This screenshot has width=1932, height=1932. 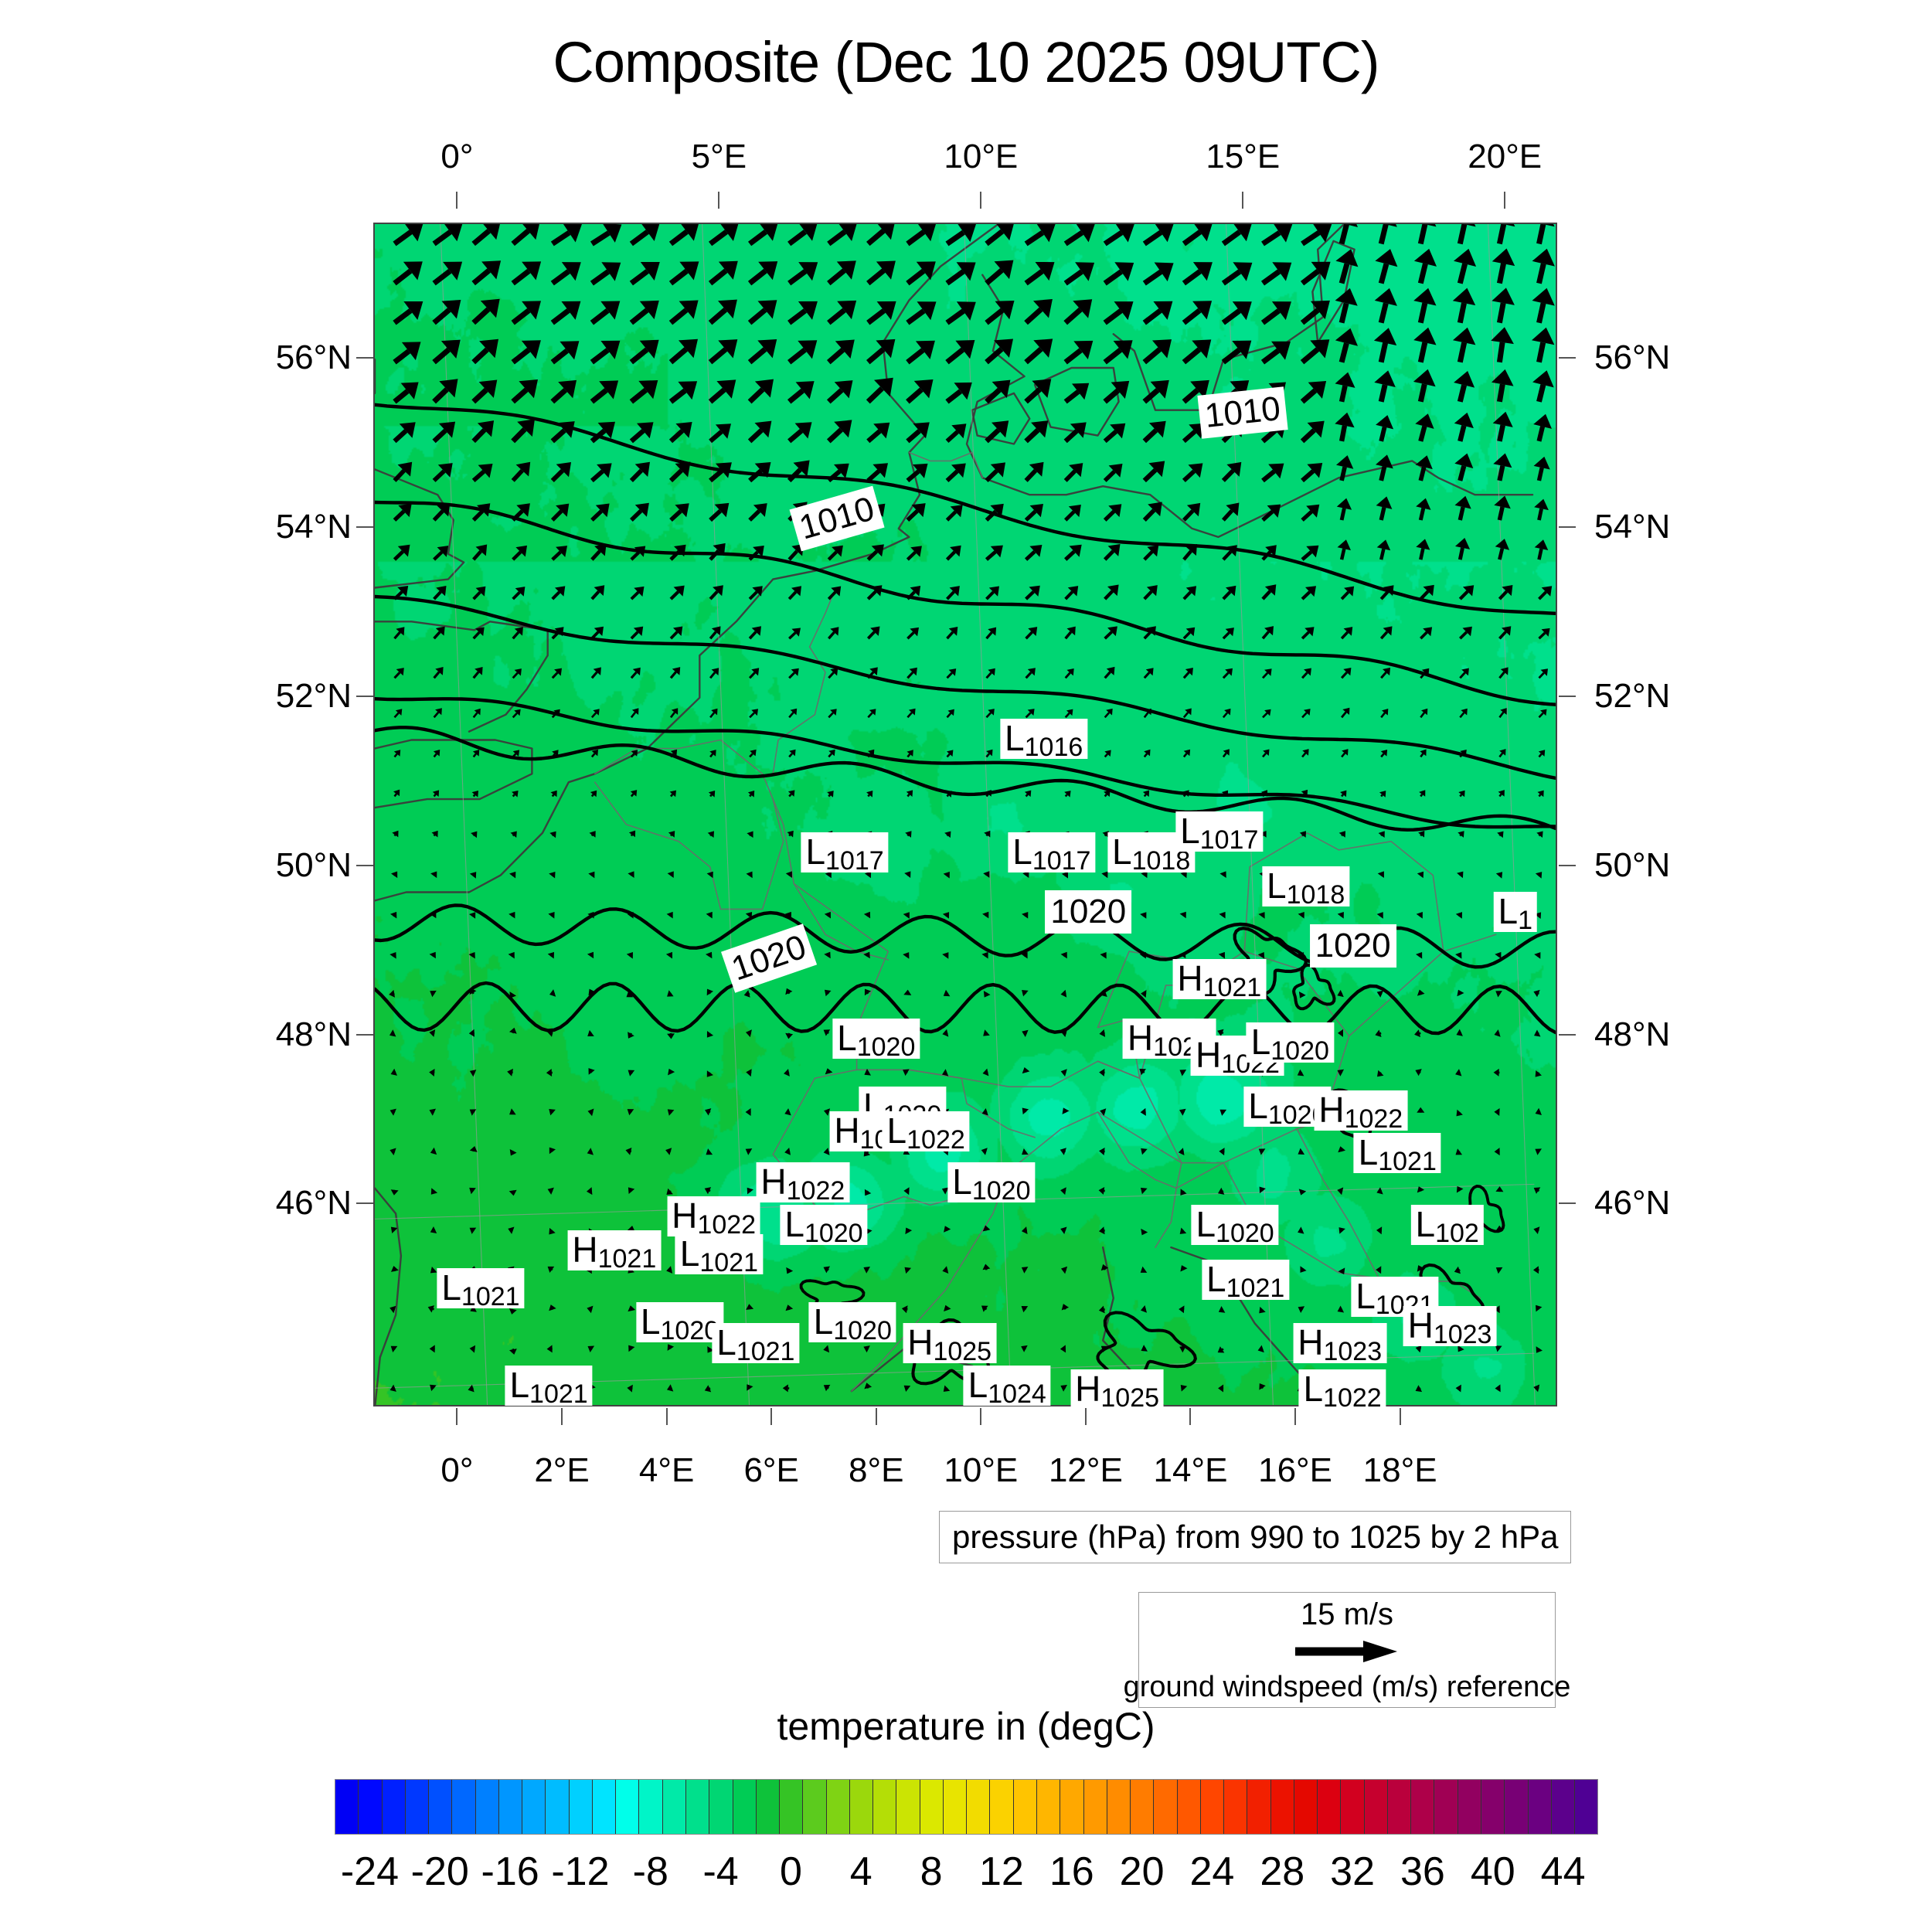 I want to click on colorbar-tick-label: 20, so click(x=1142, y=1871).